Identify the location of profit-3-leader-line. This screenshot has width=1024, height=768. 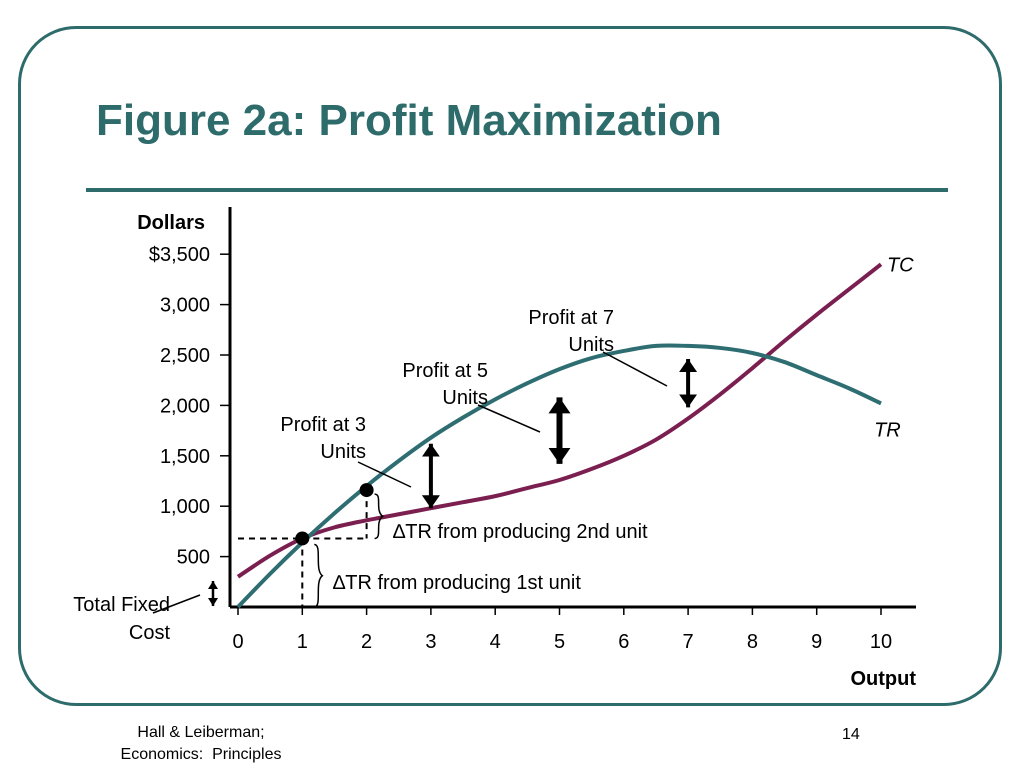
(384, 474).